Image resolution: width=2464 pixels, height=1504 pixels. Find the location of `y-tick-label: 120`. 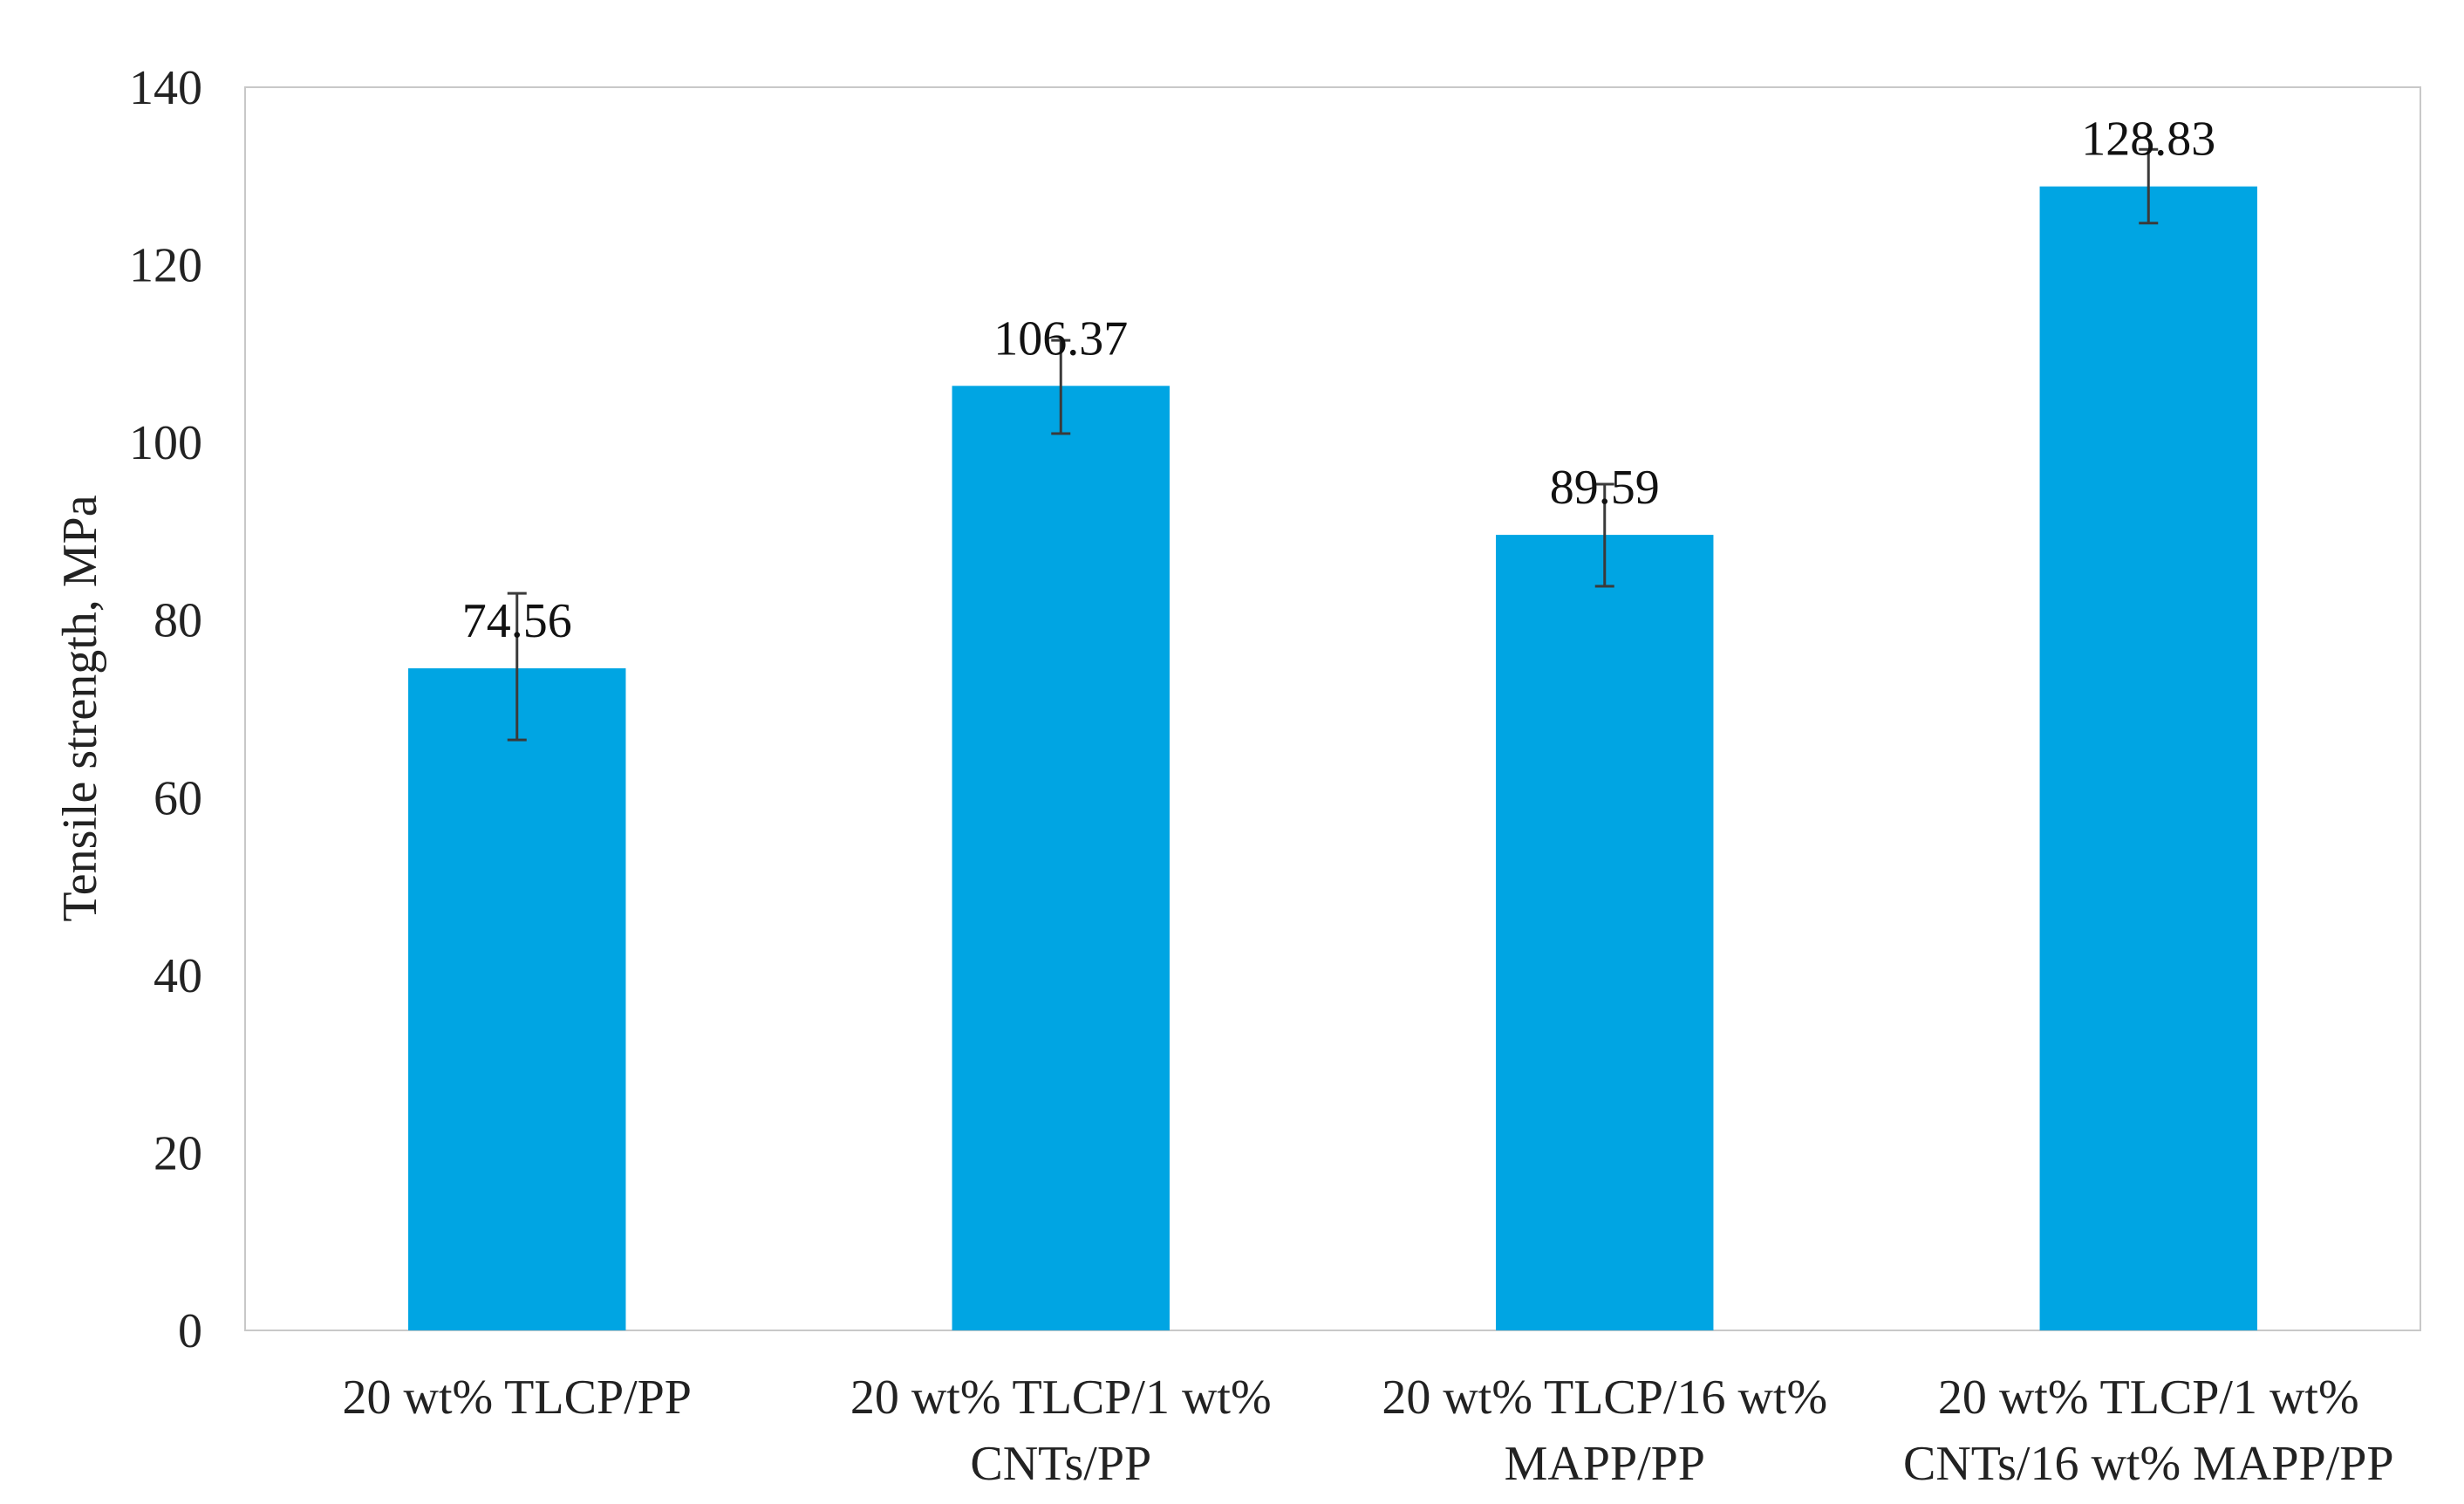

y-tick-label: 120 is located at coordinates (165, 266).